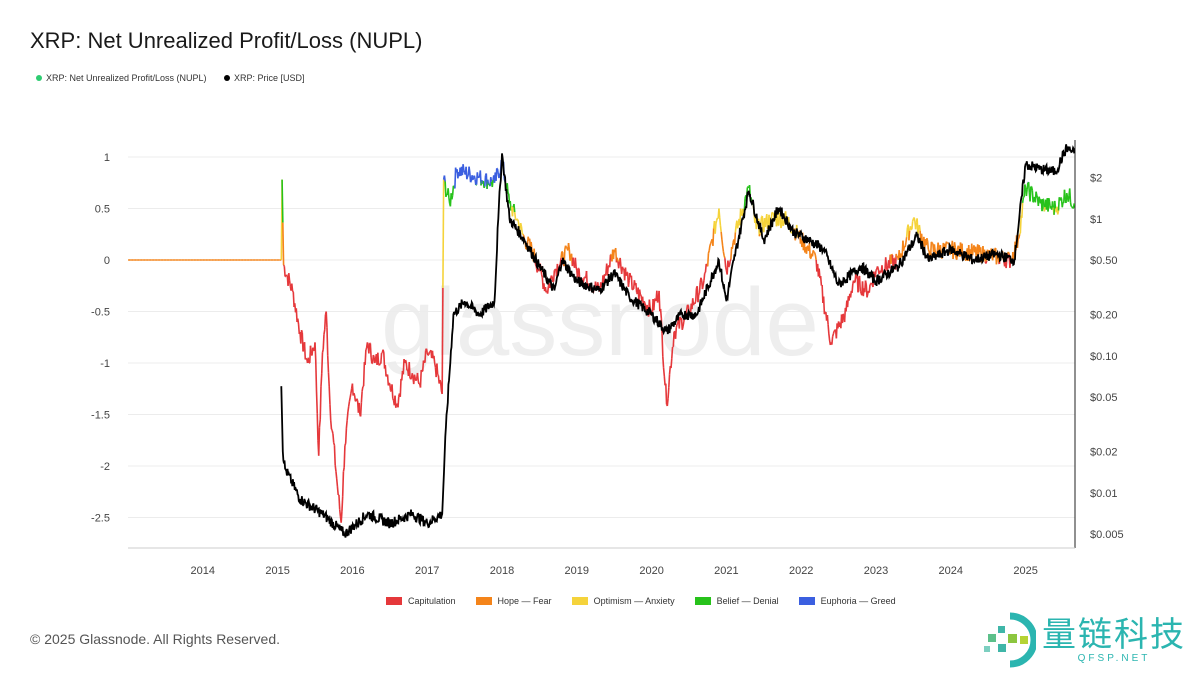 Image resolution: width=1200 pixels, height=675 pixels. What do you see at coordinates (264, 78) in the screenshot?
I see `legend-item-price: XRP: Price [USD]` at bounding box center [264, 78].